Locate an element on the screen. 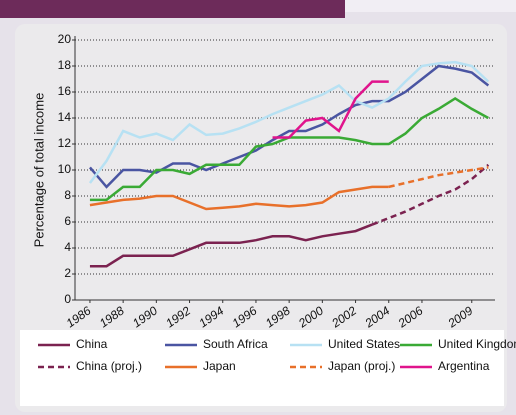  y-tick-label: 12 is located at coordinates (65, 143).